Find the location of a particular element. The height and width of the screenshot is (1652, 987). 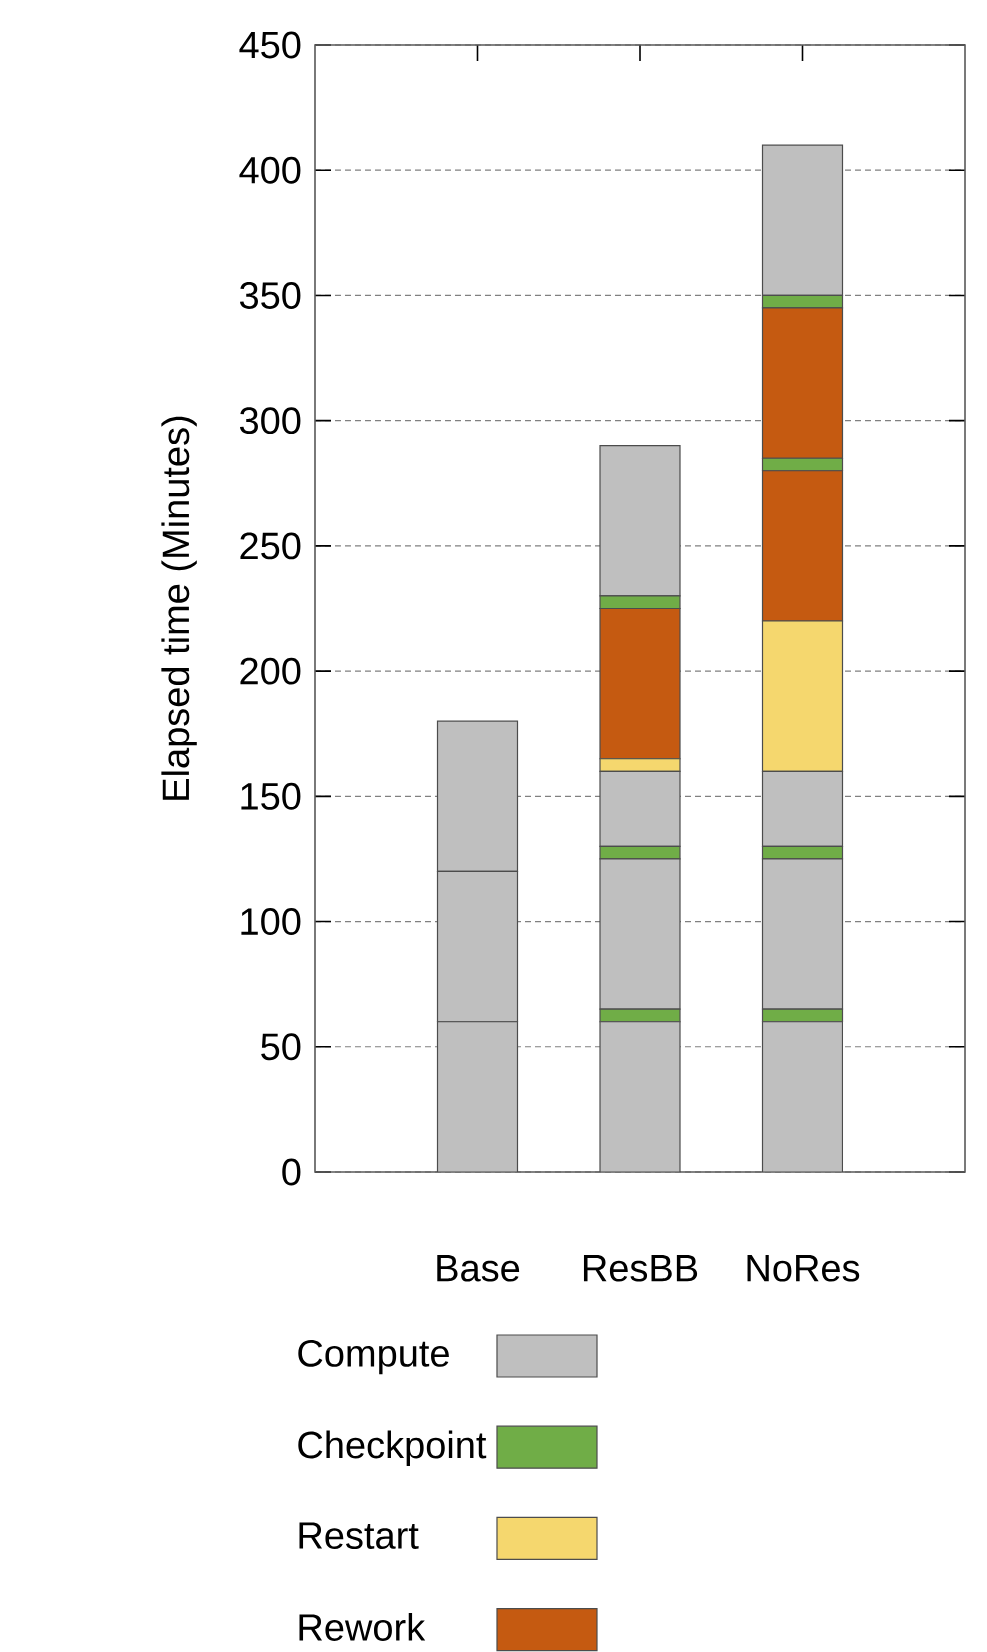

y-axis-title: Elapsed time (Minutes) is located at coordinates (179, 608).